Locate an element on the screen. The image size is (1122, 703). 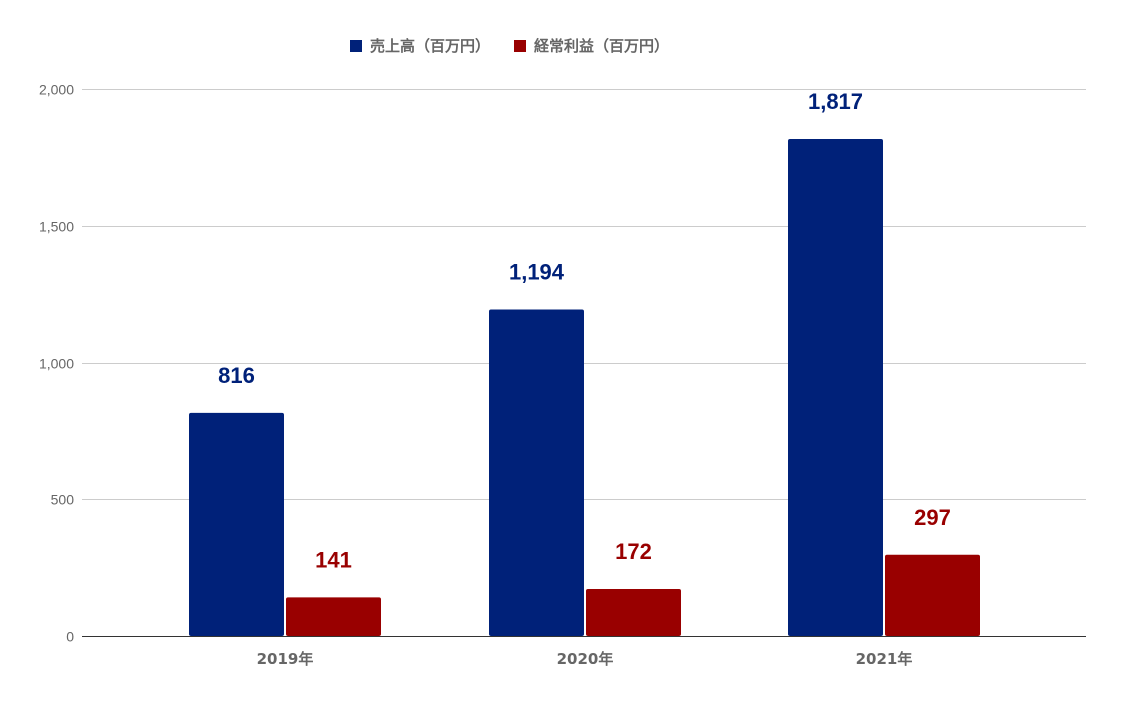
legend-label: 経常利益（百万円） is located at coordinates (601, 46).